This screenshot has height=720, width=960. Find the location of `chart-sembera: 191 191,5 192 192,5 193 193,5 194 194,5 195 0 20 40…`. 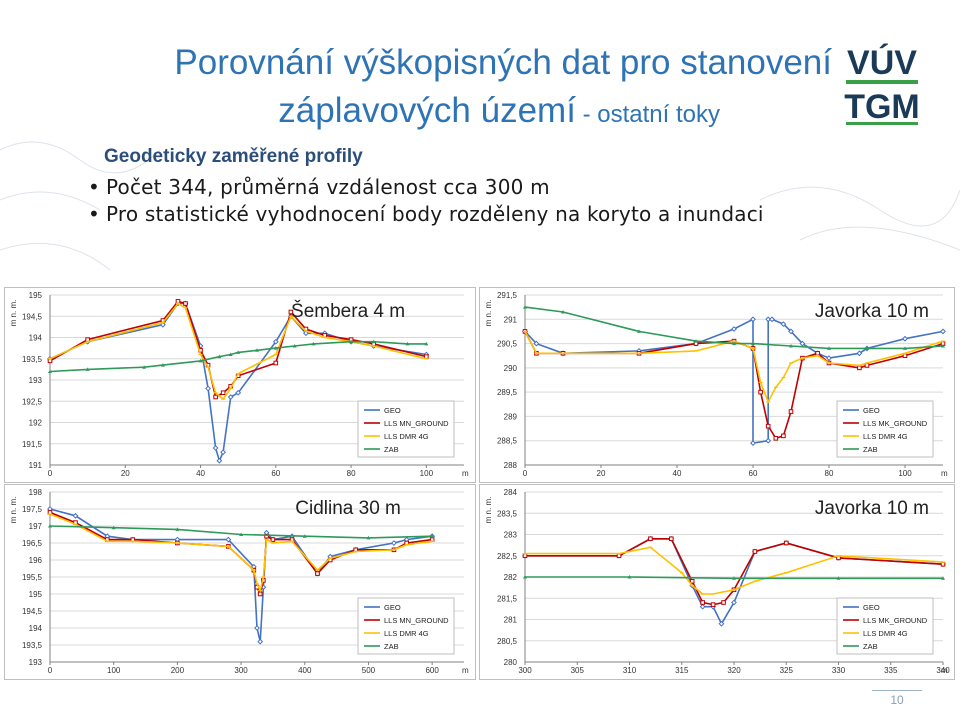

chart-sembera: 191 191,5 192 192,5 193 193,5 194 194,5 195 0 20 40… is located at coordinates (240, 385).